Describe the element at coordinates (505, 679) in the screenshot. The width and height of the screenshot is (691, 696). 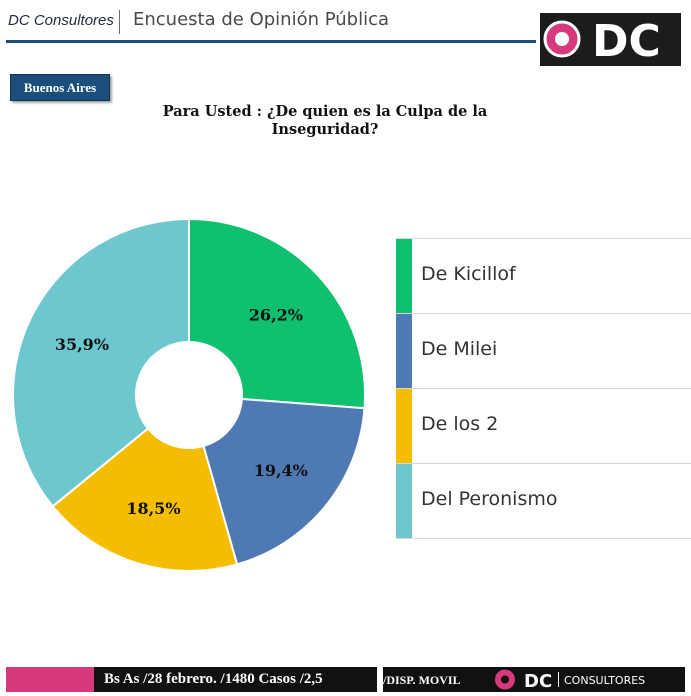
I see `footer-ring-hole` at that location.